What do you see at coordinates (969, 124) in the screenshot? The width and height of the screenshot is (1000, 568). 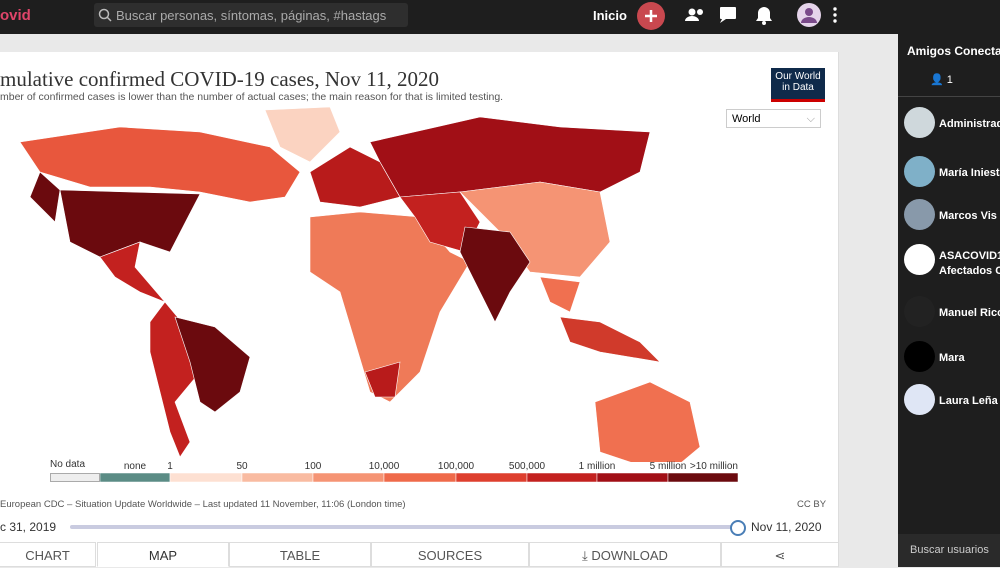 I see `friend-name: Administrad` at bounding box center [969, 124].